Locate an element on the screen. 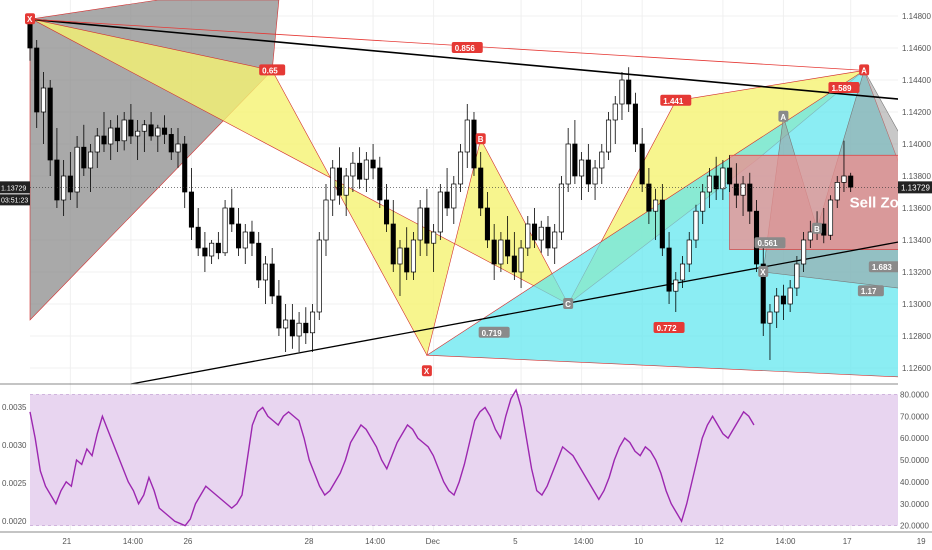 The image size is (932, 550). time-tick-label: 17 is located at coordinates (847, 541).